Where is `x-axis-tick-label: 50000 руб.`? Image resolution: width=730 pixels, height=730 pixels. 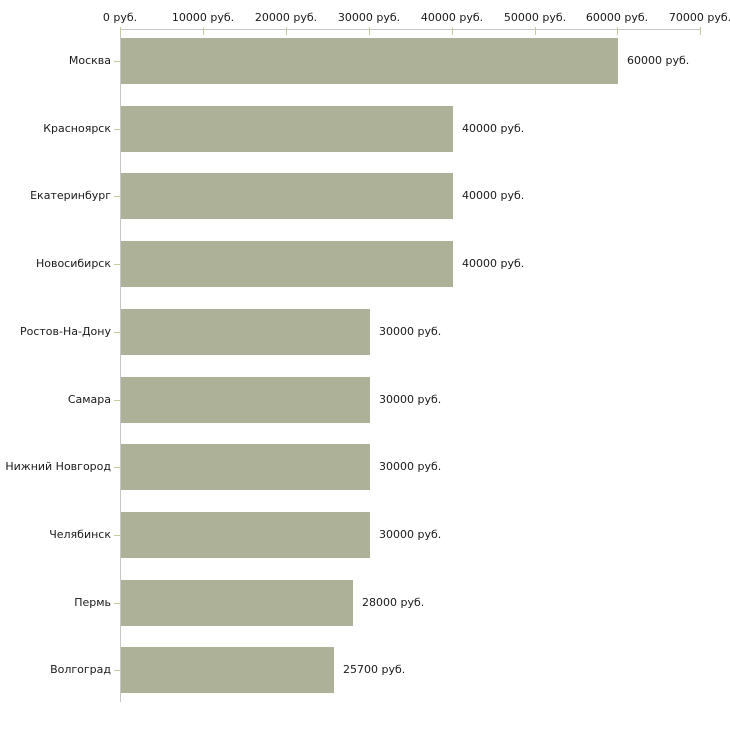 x-axis-tick-label: 50000 руб. is located at coordinates (535, 17).